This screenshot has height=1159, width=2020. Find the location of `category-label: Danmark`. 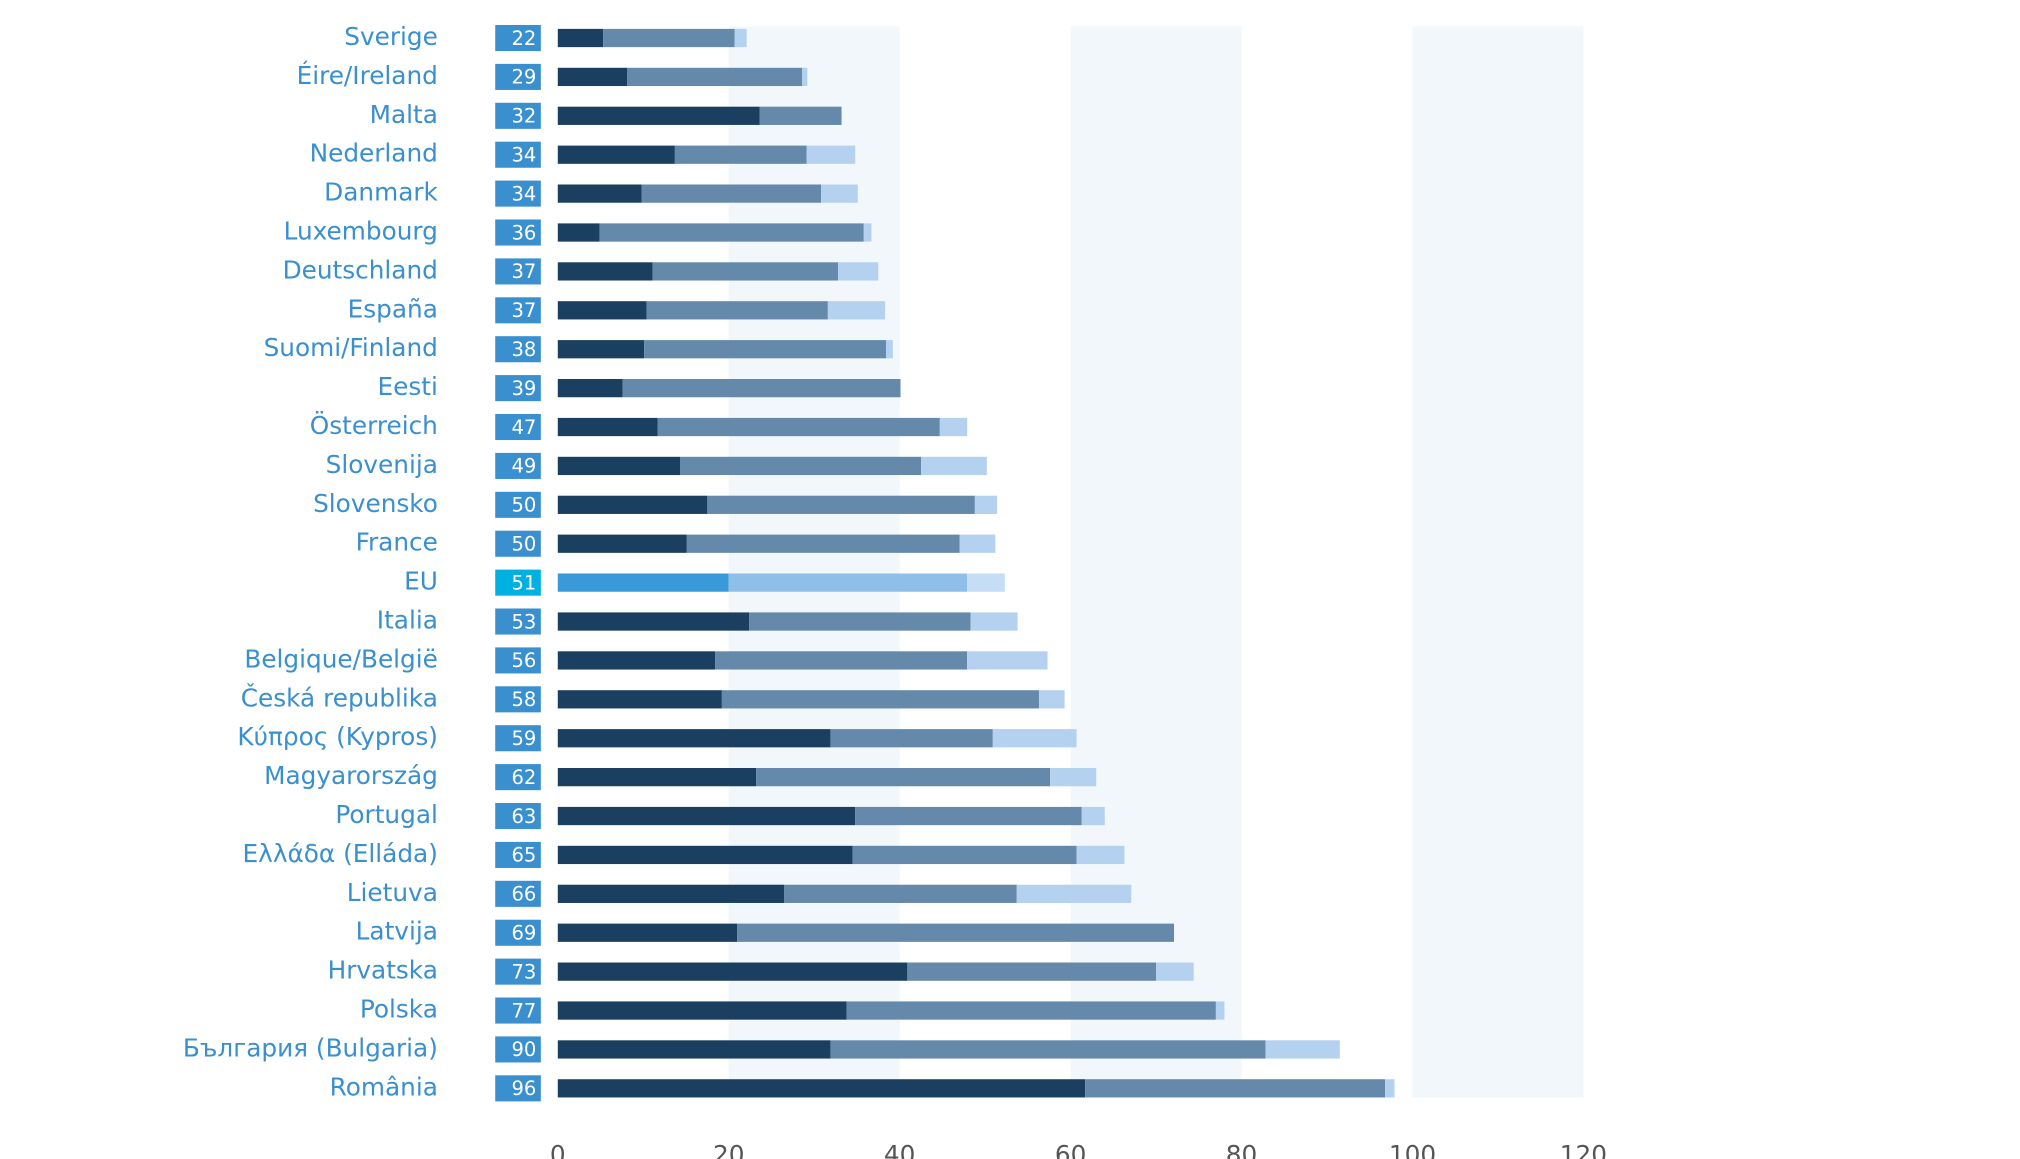

category-label: Danmark is located at coordinates (381, 192).